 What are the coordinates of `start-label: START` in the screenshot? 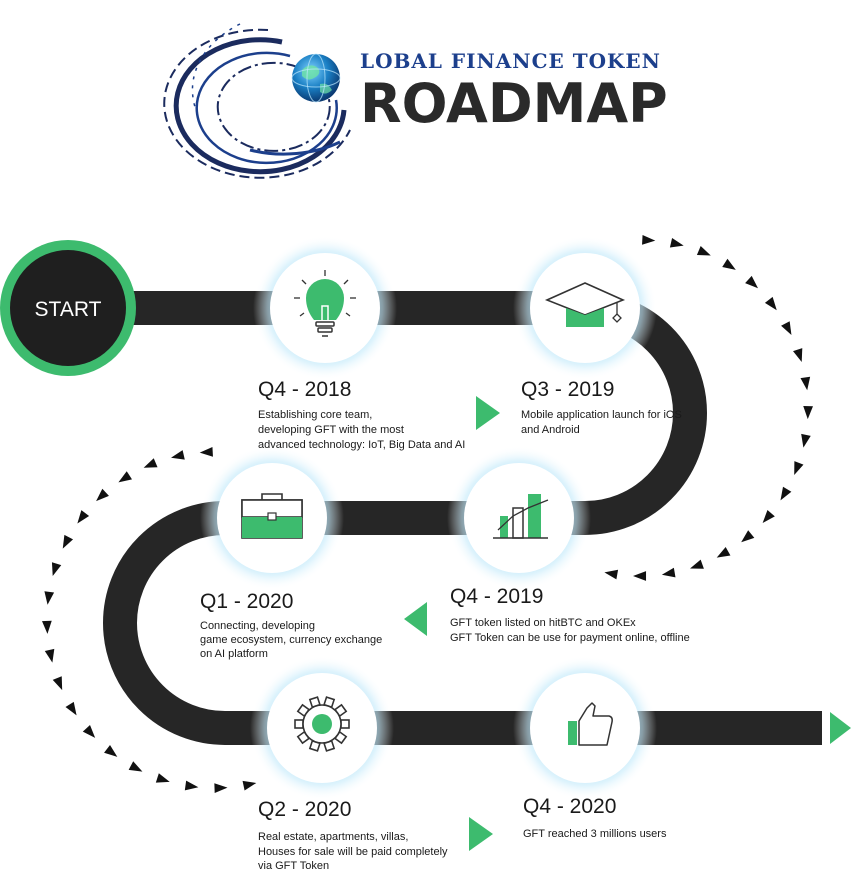 It's located at (68, 309).